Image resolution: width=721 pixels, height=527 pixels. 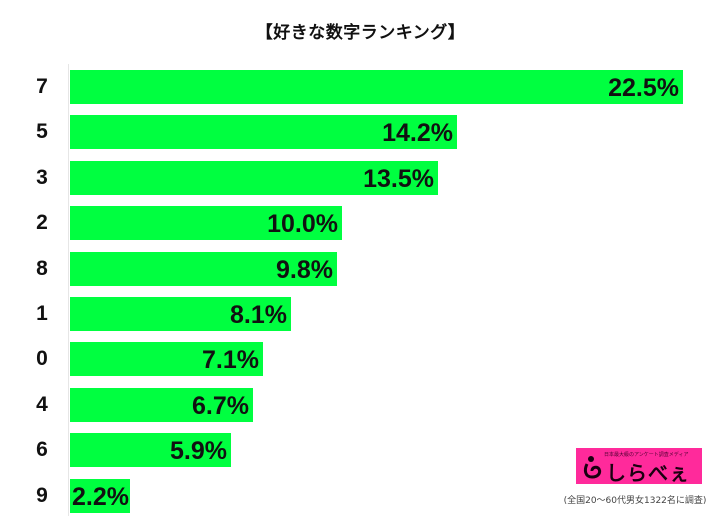 What do you see at coordinates (42, 450) in the screenshot?
I see `category-label: 6` at bounding box center [42, 450].